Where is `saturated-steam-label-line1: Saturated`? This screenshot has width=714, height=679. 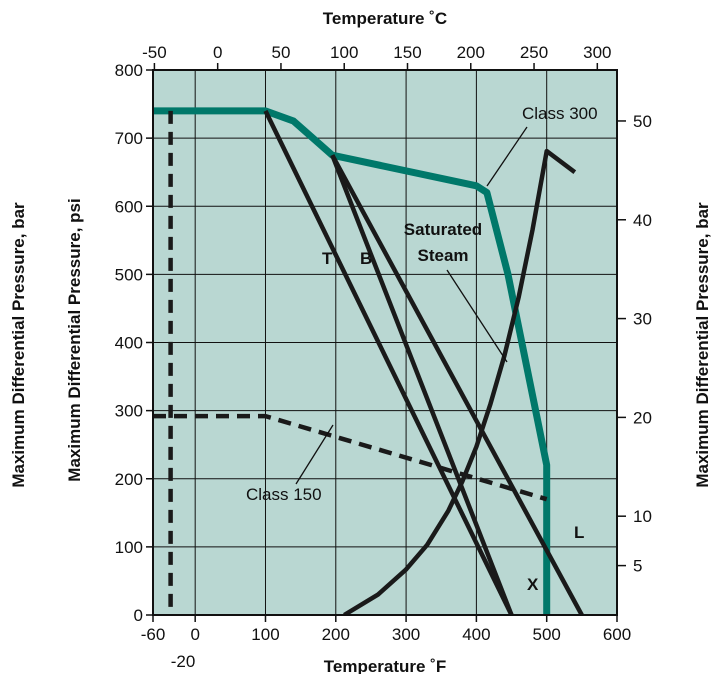 saturated-steam-label-line1: Saturated is located at coordinates (443, 229).